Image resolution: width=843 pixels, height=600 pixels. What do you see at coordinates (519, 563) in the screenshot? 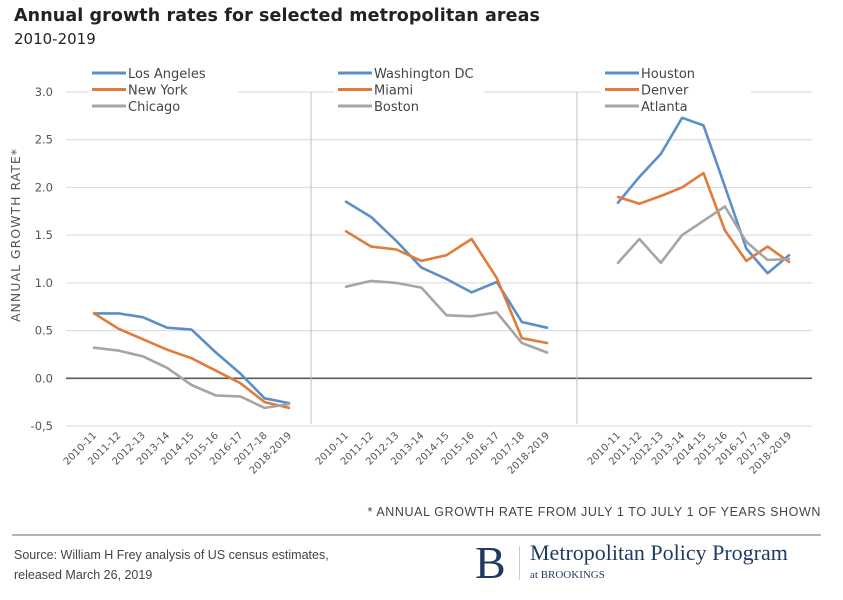
I see `logo-separator` at bounding box center [519, 563].